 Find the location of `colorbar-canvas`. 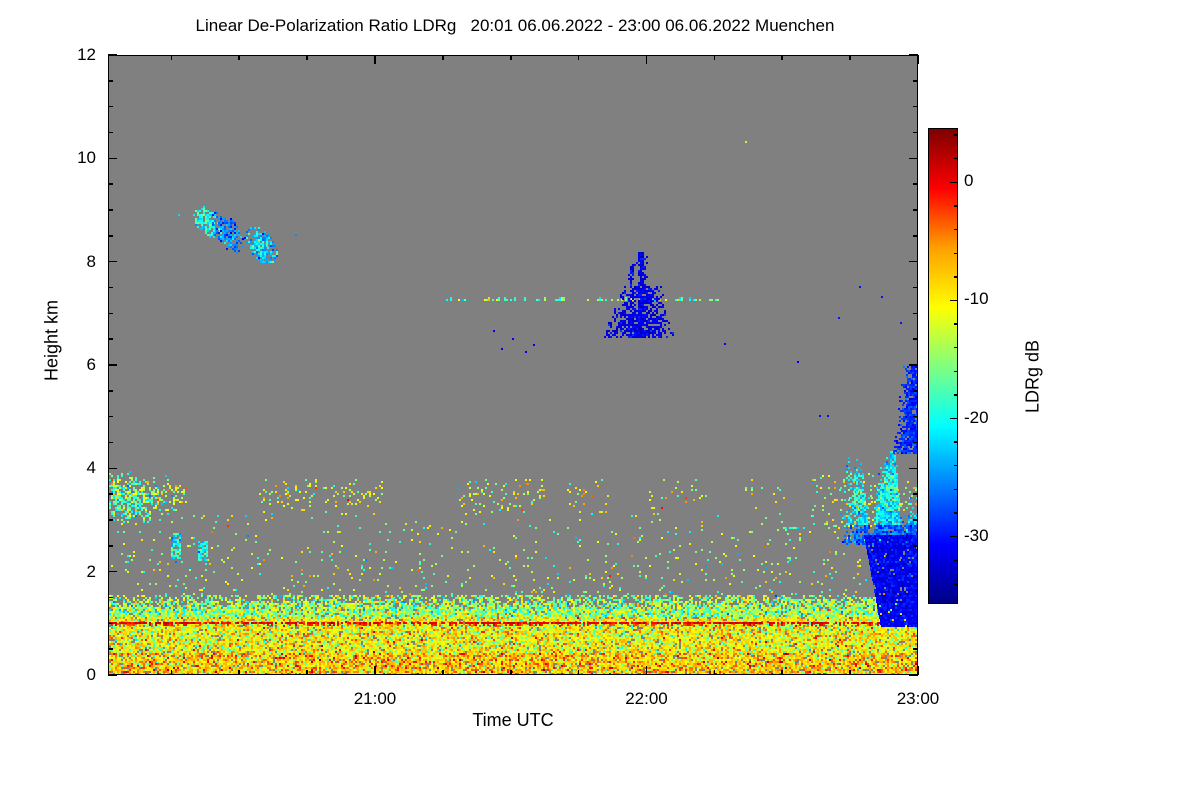

colorbar-canvas is located at coordinates (943, 366).